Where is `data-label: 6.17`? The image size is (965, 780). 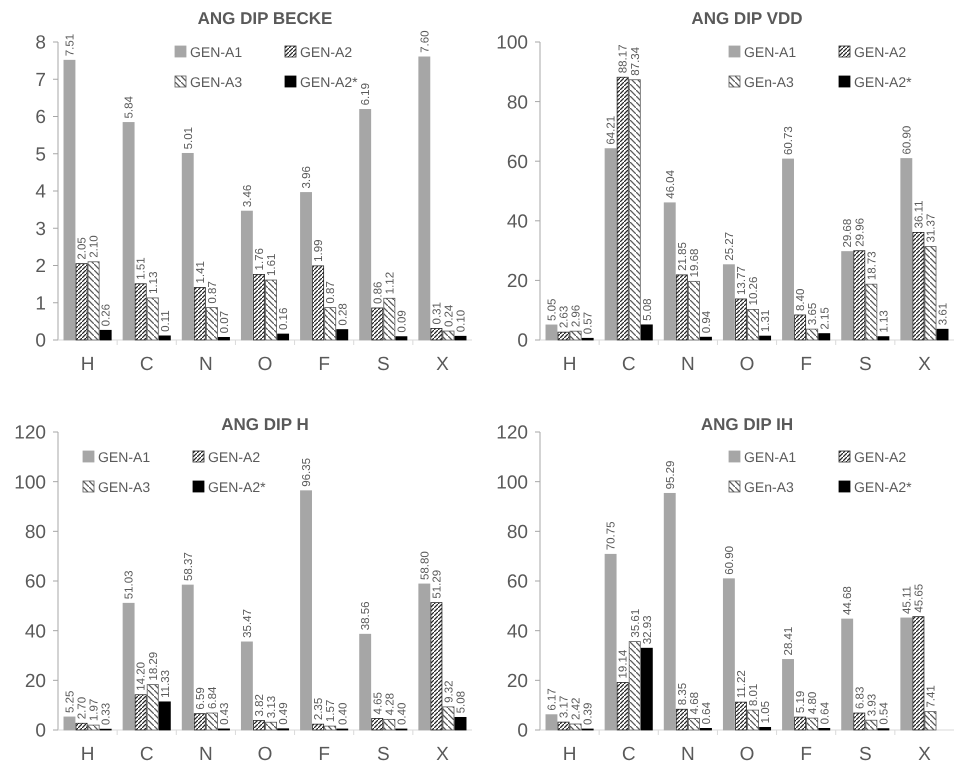
data-label: 6.17 is located at coordinates (552, 699).